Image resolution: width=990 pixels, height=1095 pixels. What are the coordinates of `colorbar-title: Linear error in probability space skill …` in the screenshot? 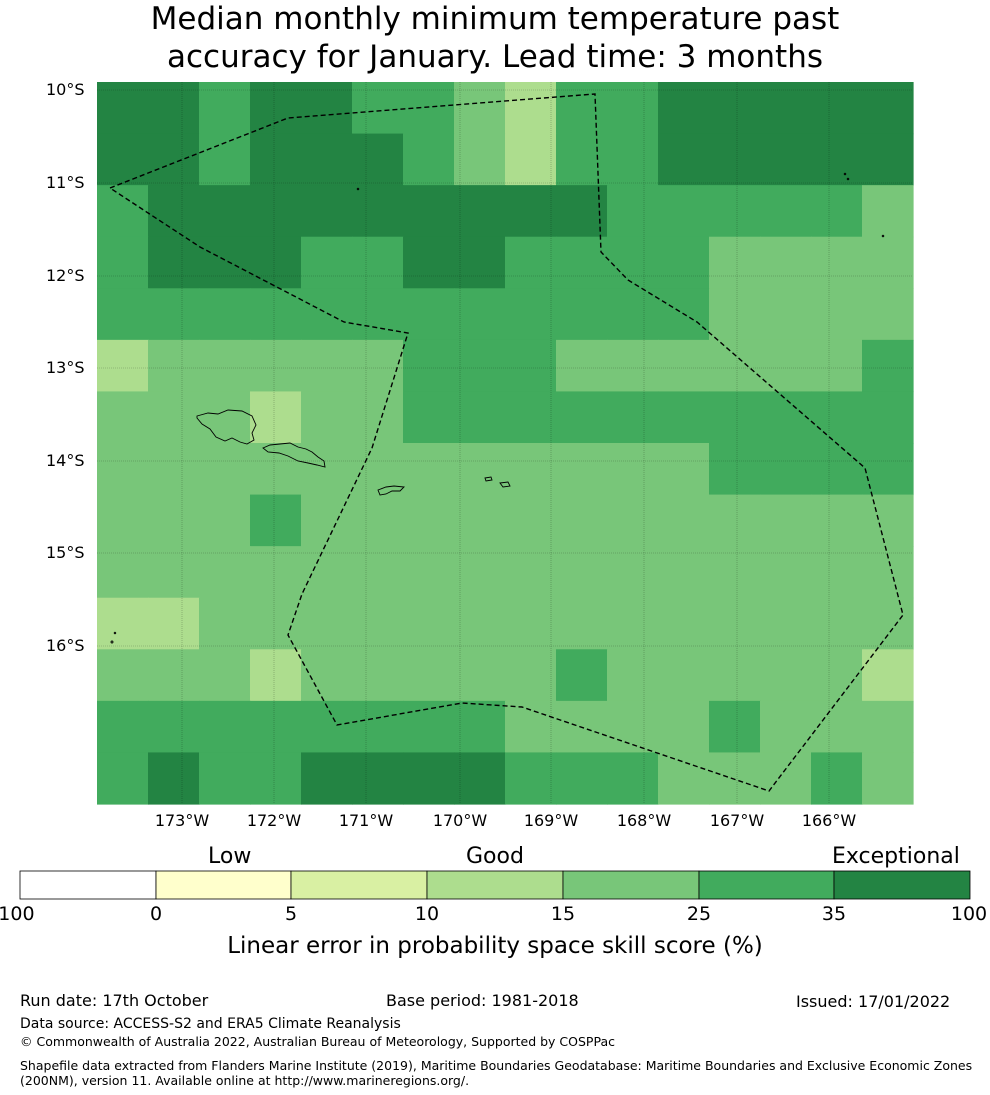 It's located at (495, 946).